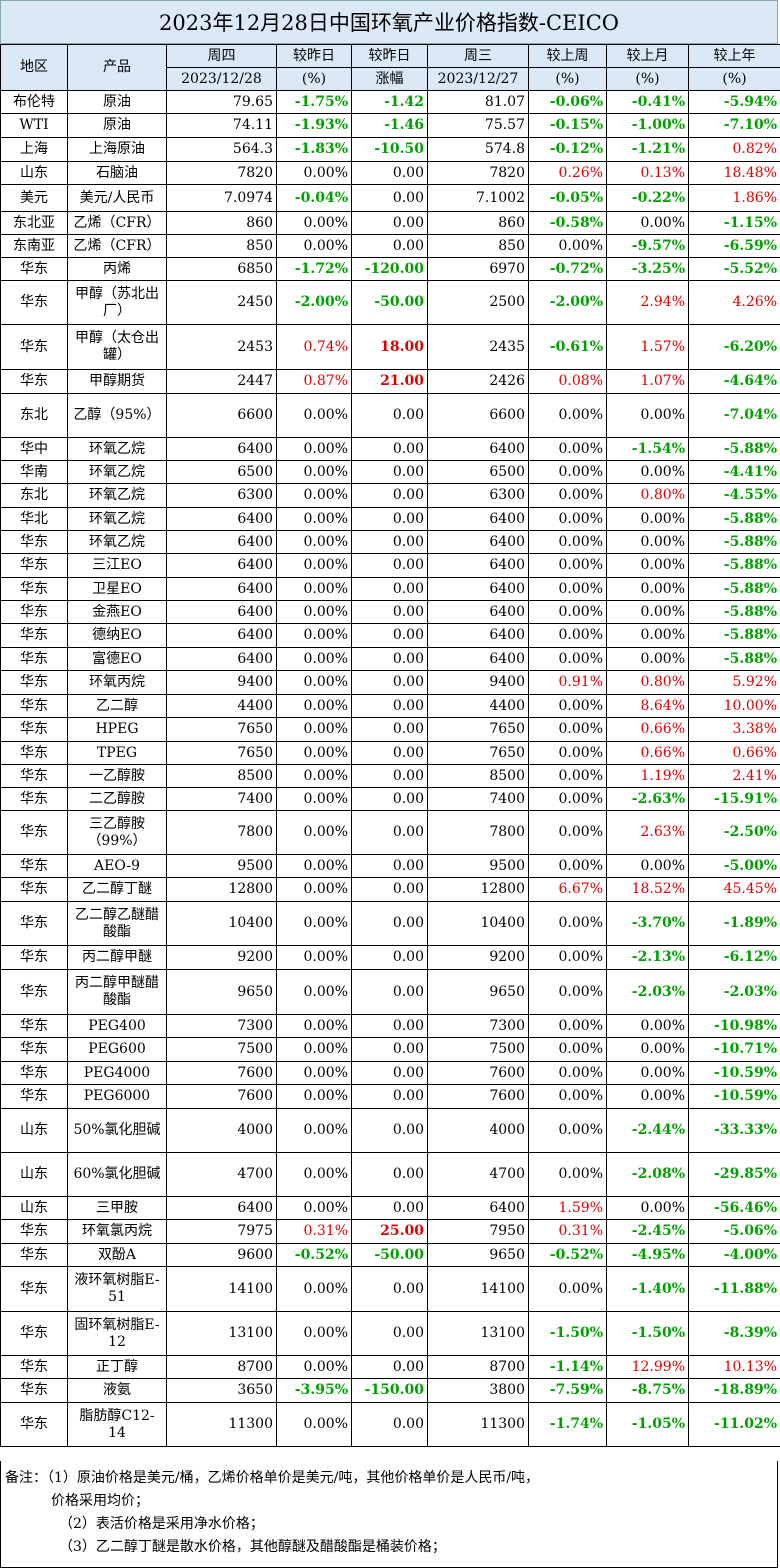 Image resolution: width=780 pixels, height=1568 pixels. I want to click on cell-yoy: 4.26%, so click(734, 302).